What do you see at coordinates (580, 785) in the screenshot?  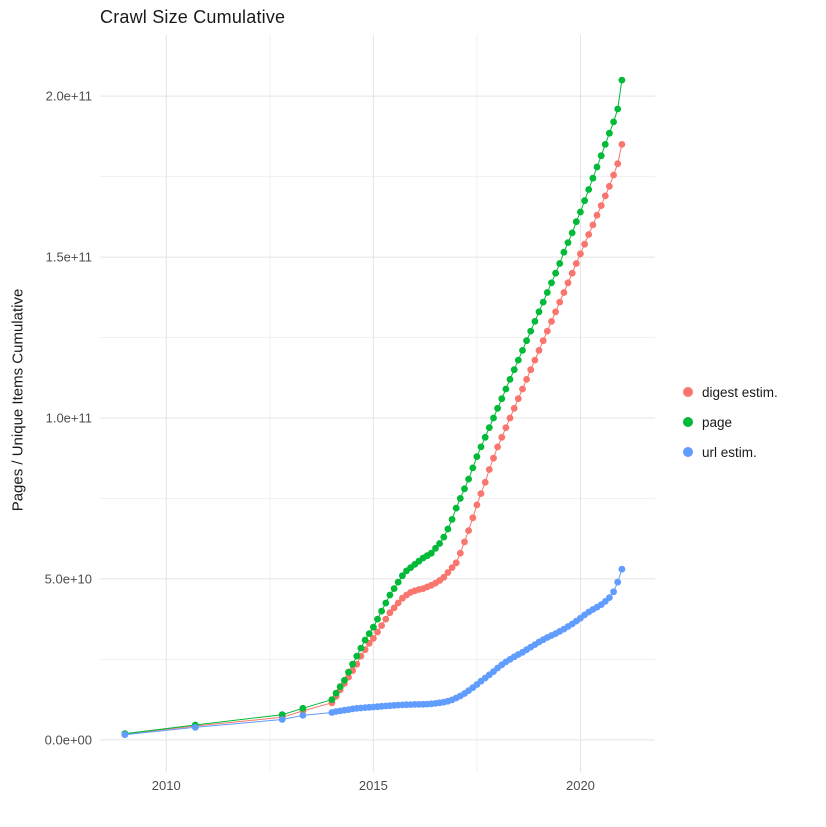 I see `x-tick-label: 2020` at bounding box center [580, 785].